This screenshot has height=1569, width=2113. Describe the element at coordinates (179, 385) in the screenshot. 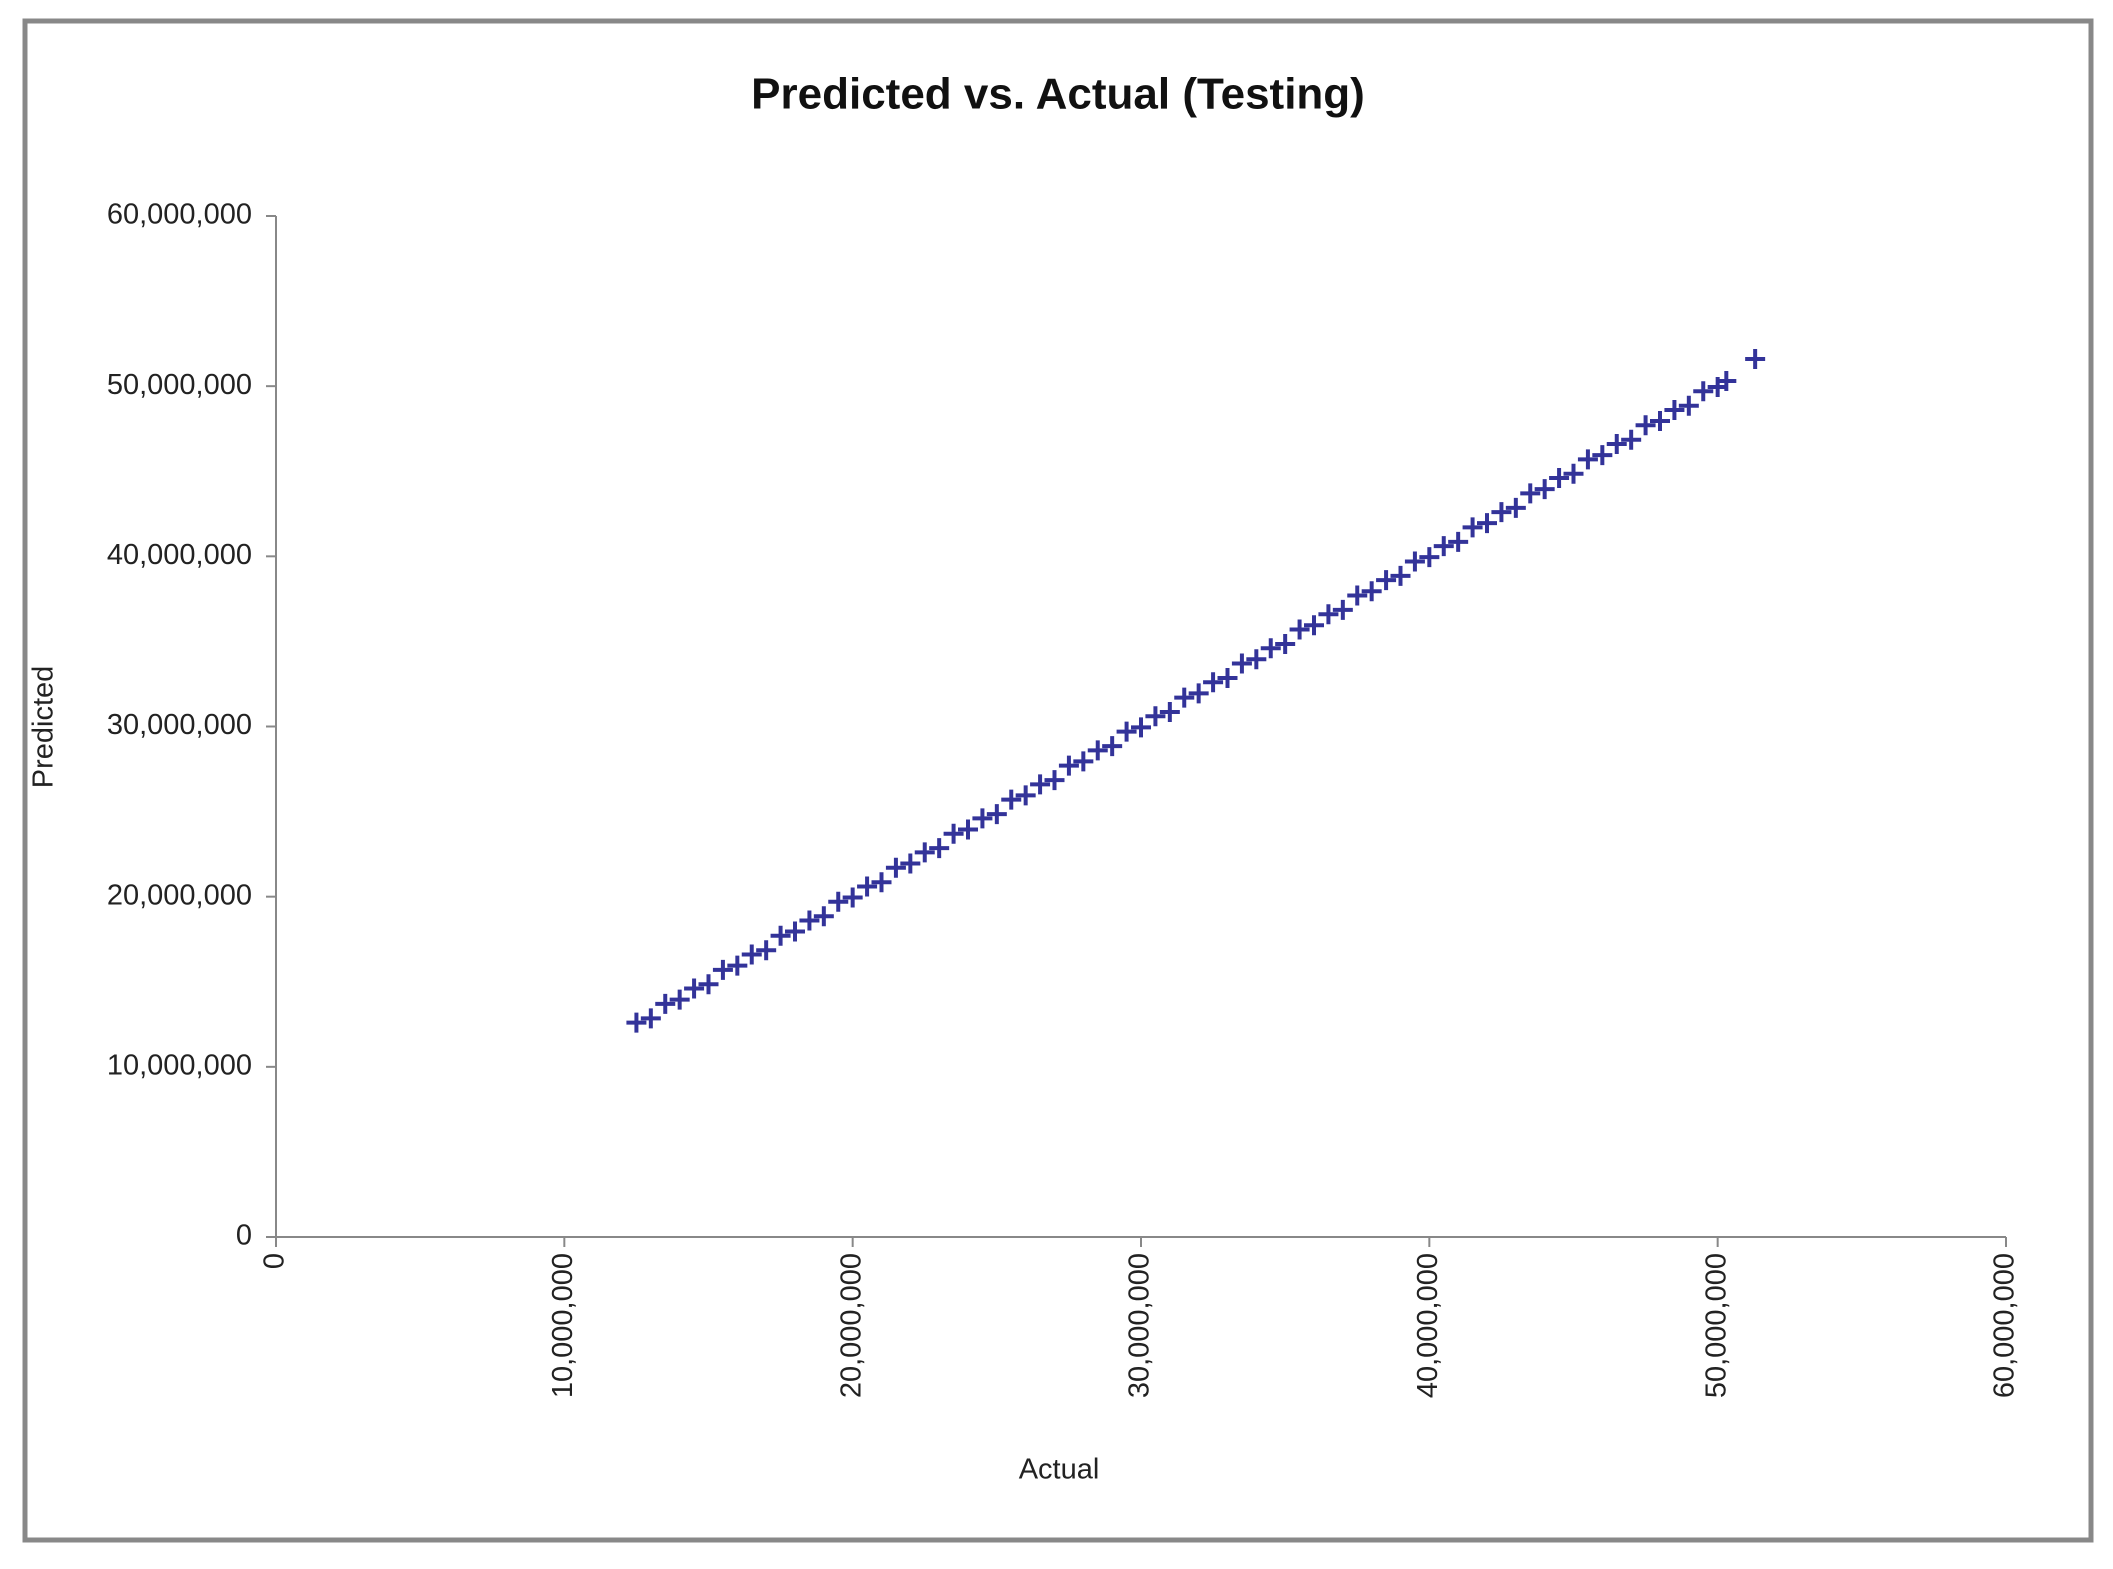

I see `y-tick-label: 50,000,000` at that location.